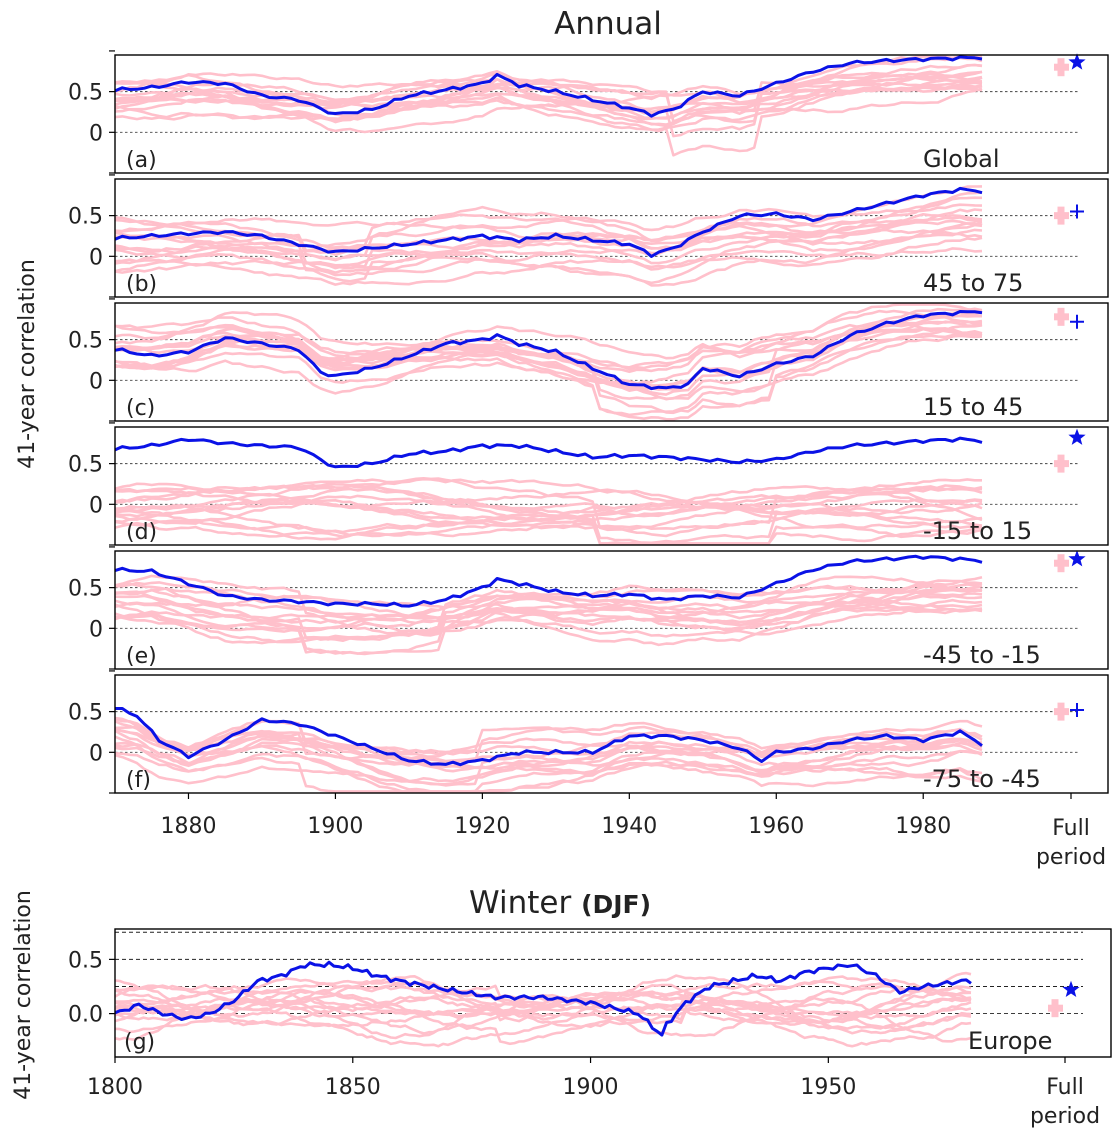 The image size is (1116, 1135). Describe the element at coordinates (85, 217) in the screenshot. I see `panel-b-ytick-label-0: 0.5` at that location.